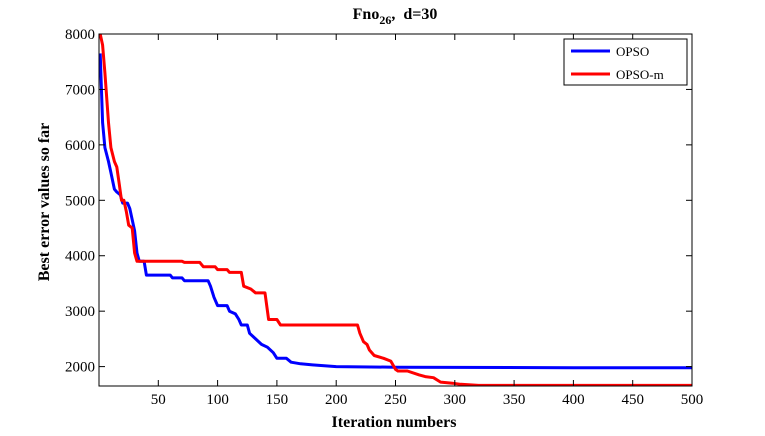  Describe the element at coordinates (632, 400) in the screenshot. I see `x-tick-label: 450` at that location.